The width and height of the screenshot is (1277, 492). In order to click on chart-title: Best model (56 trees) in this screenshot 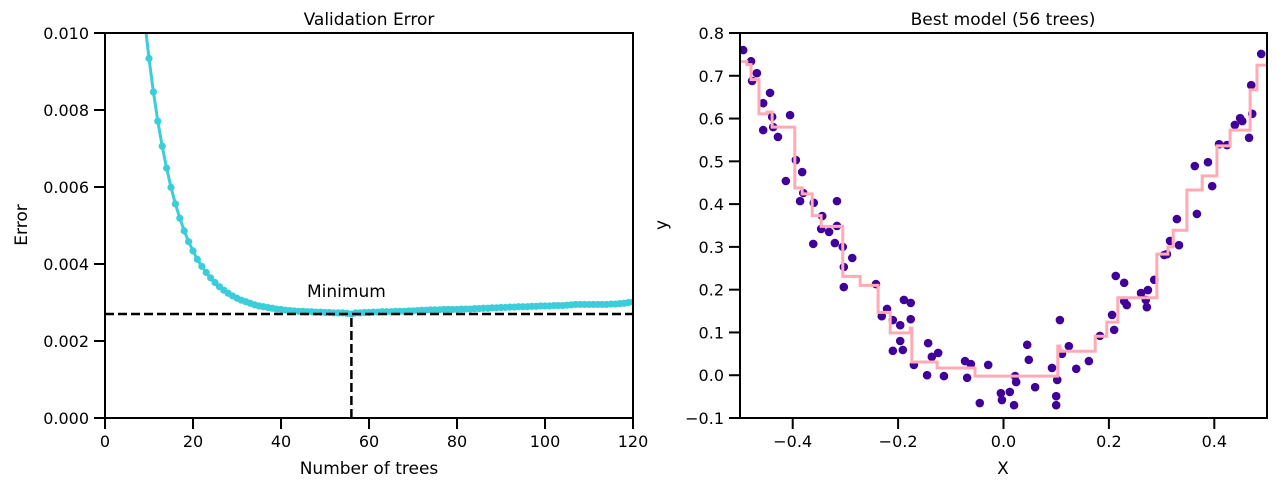, I will do `click(1003, 20)`.